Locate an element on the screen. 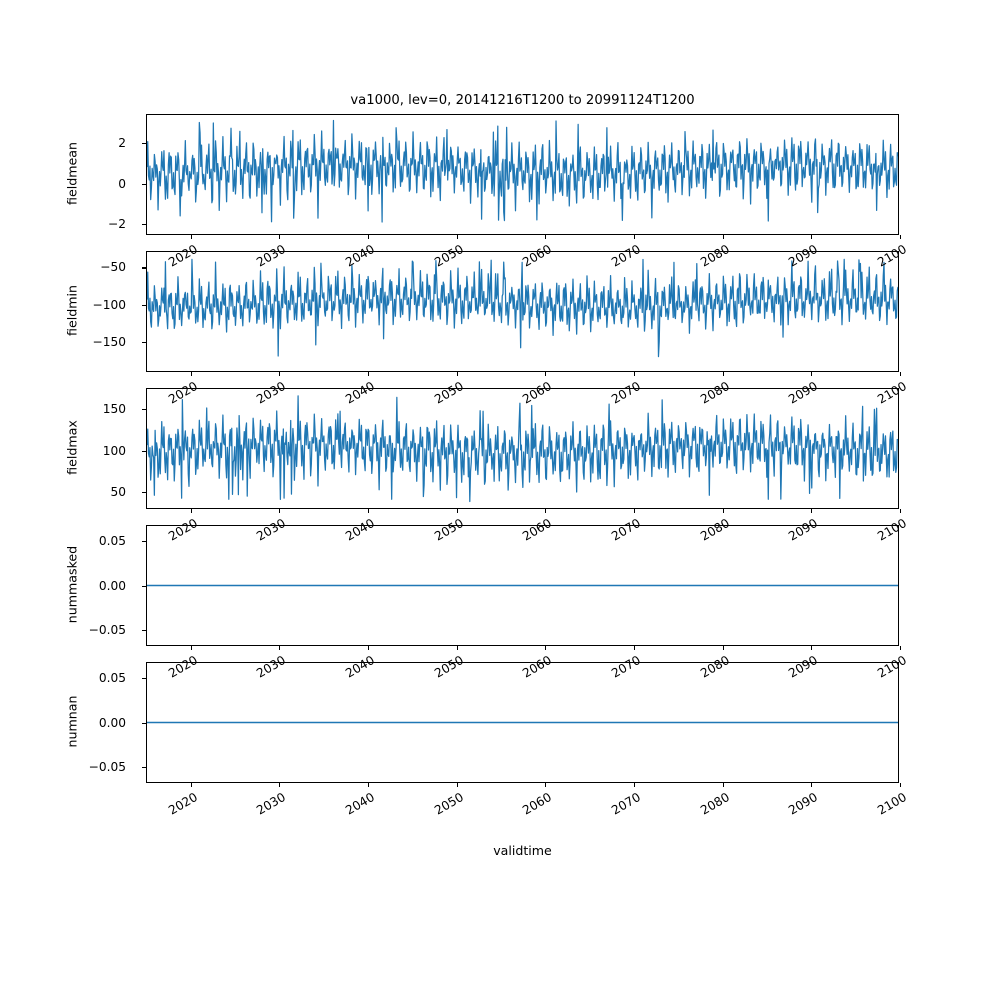 The width and height of the screenshot is (1000, 1000). x-tick-label: 2080 is located at coordinates (714, 804).